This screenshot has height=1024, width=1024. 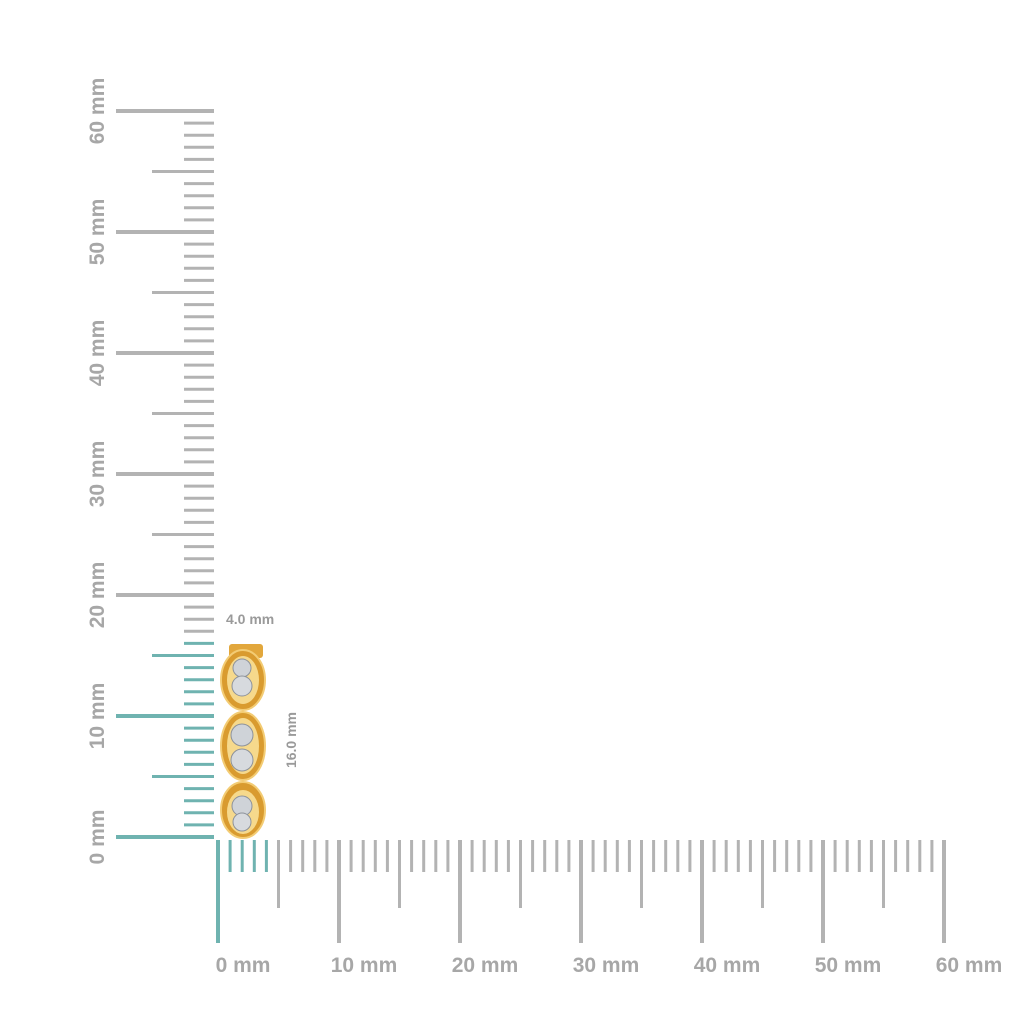 What do you see at coordinates (485, 965) in the screenshot?
I see `x-ruler-label: 20 mm` at bounding box center [485, 965].